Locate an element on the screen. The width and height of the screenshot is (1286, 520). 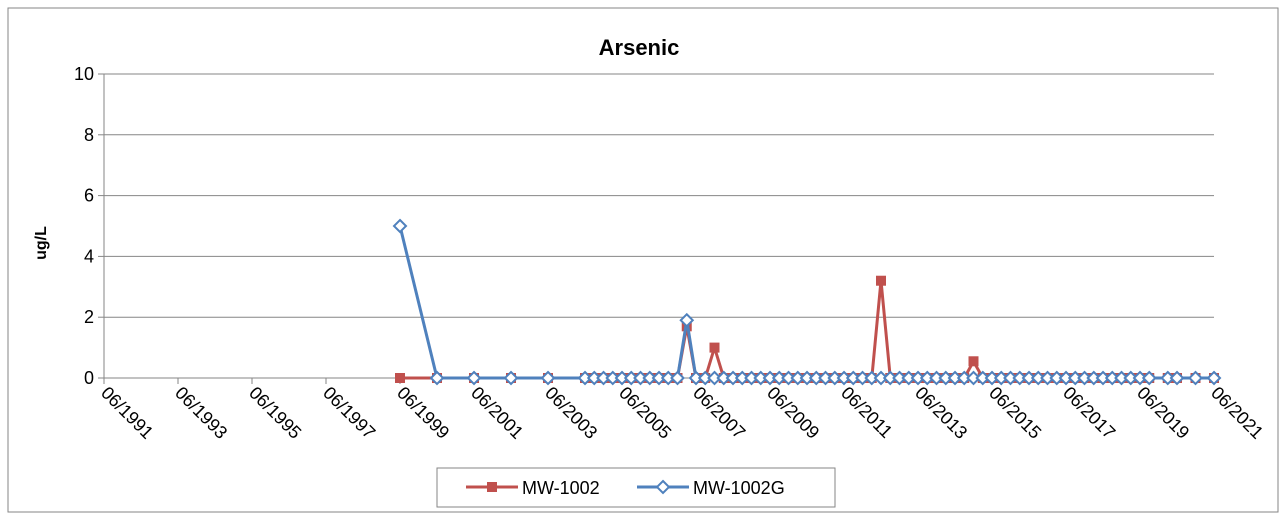
y-tick-label: 8 is located at coordinates (89, 135).